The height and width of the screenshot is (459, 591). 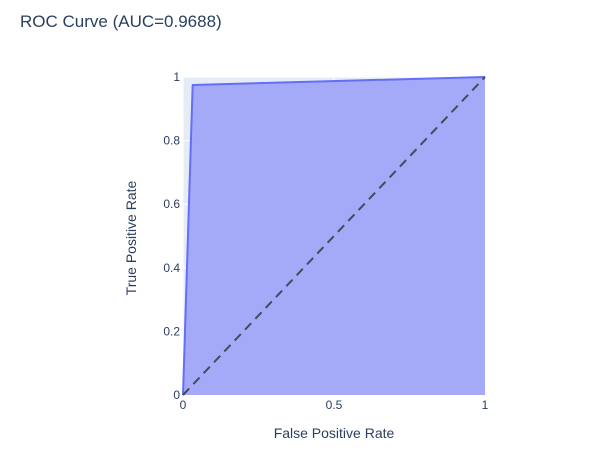 I want to click on y-tick-label: 0, so click(x=176, y=395).